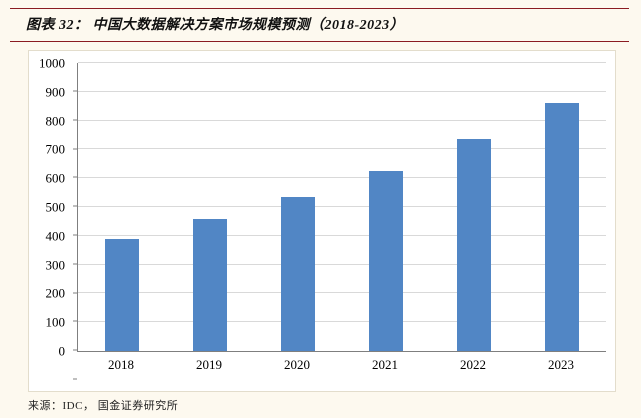  What do you see at coordinates (297, 364) in the screenshot?
I see `x-tick-label: 2020` at bounding box center [297, 364].